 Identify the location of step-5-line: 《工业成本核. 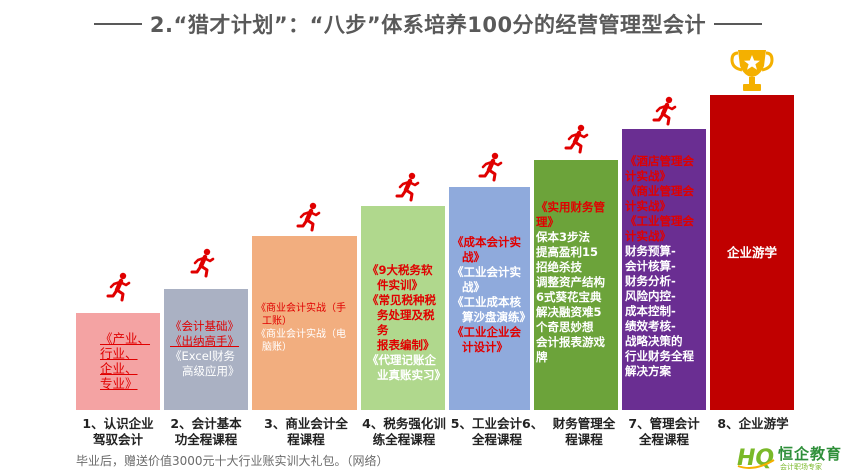
(486, 302).